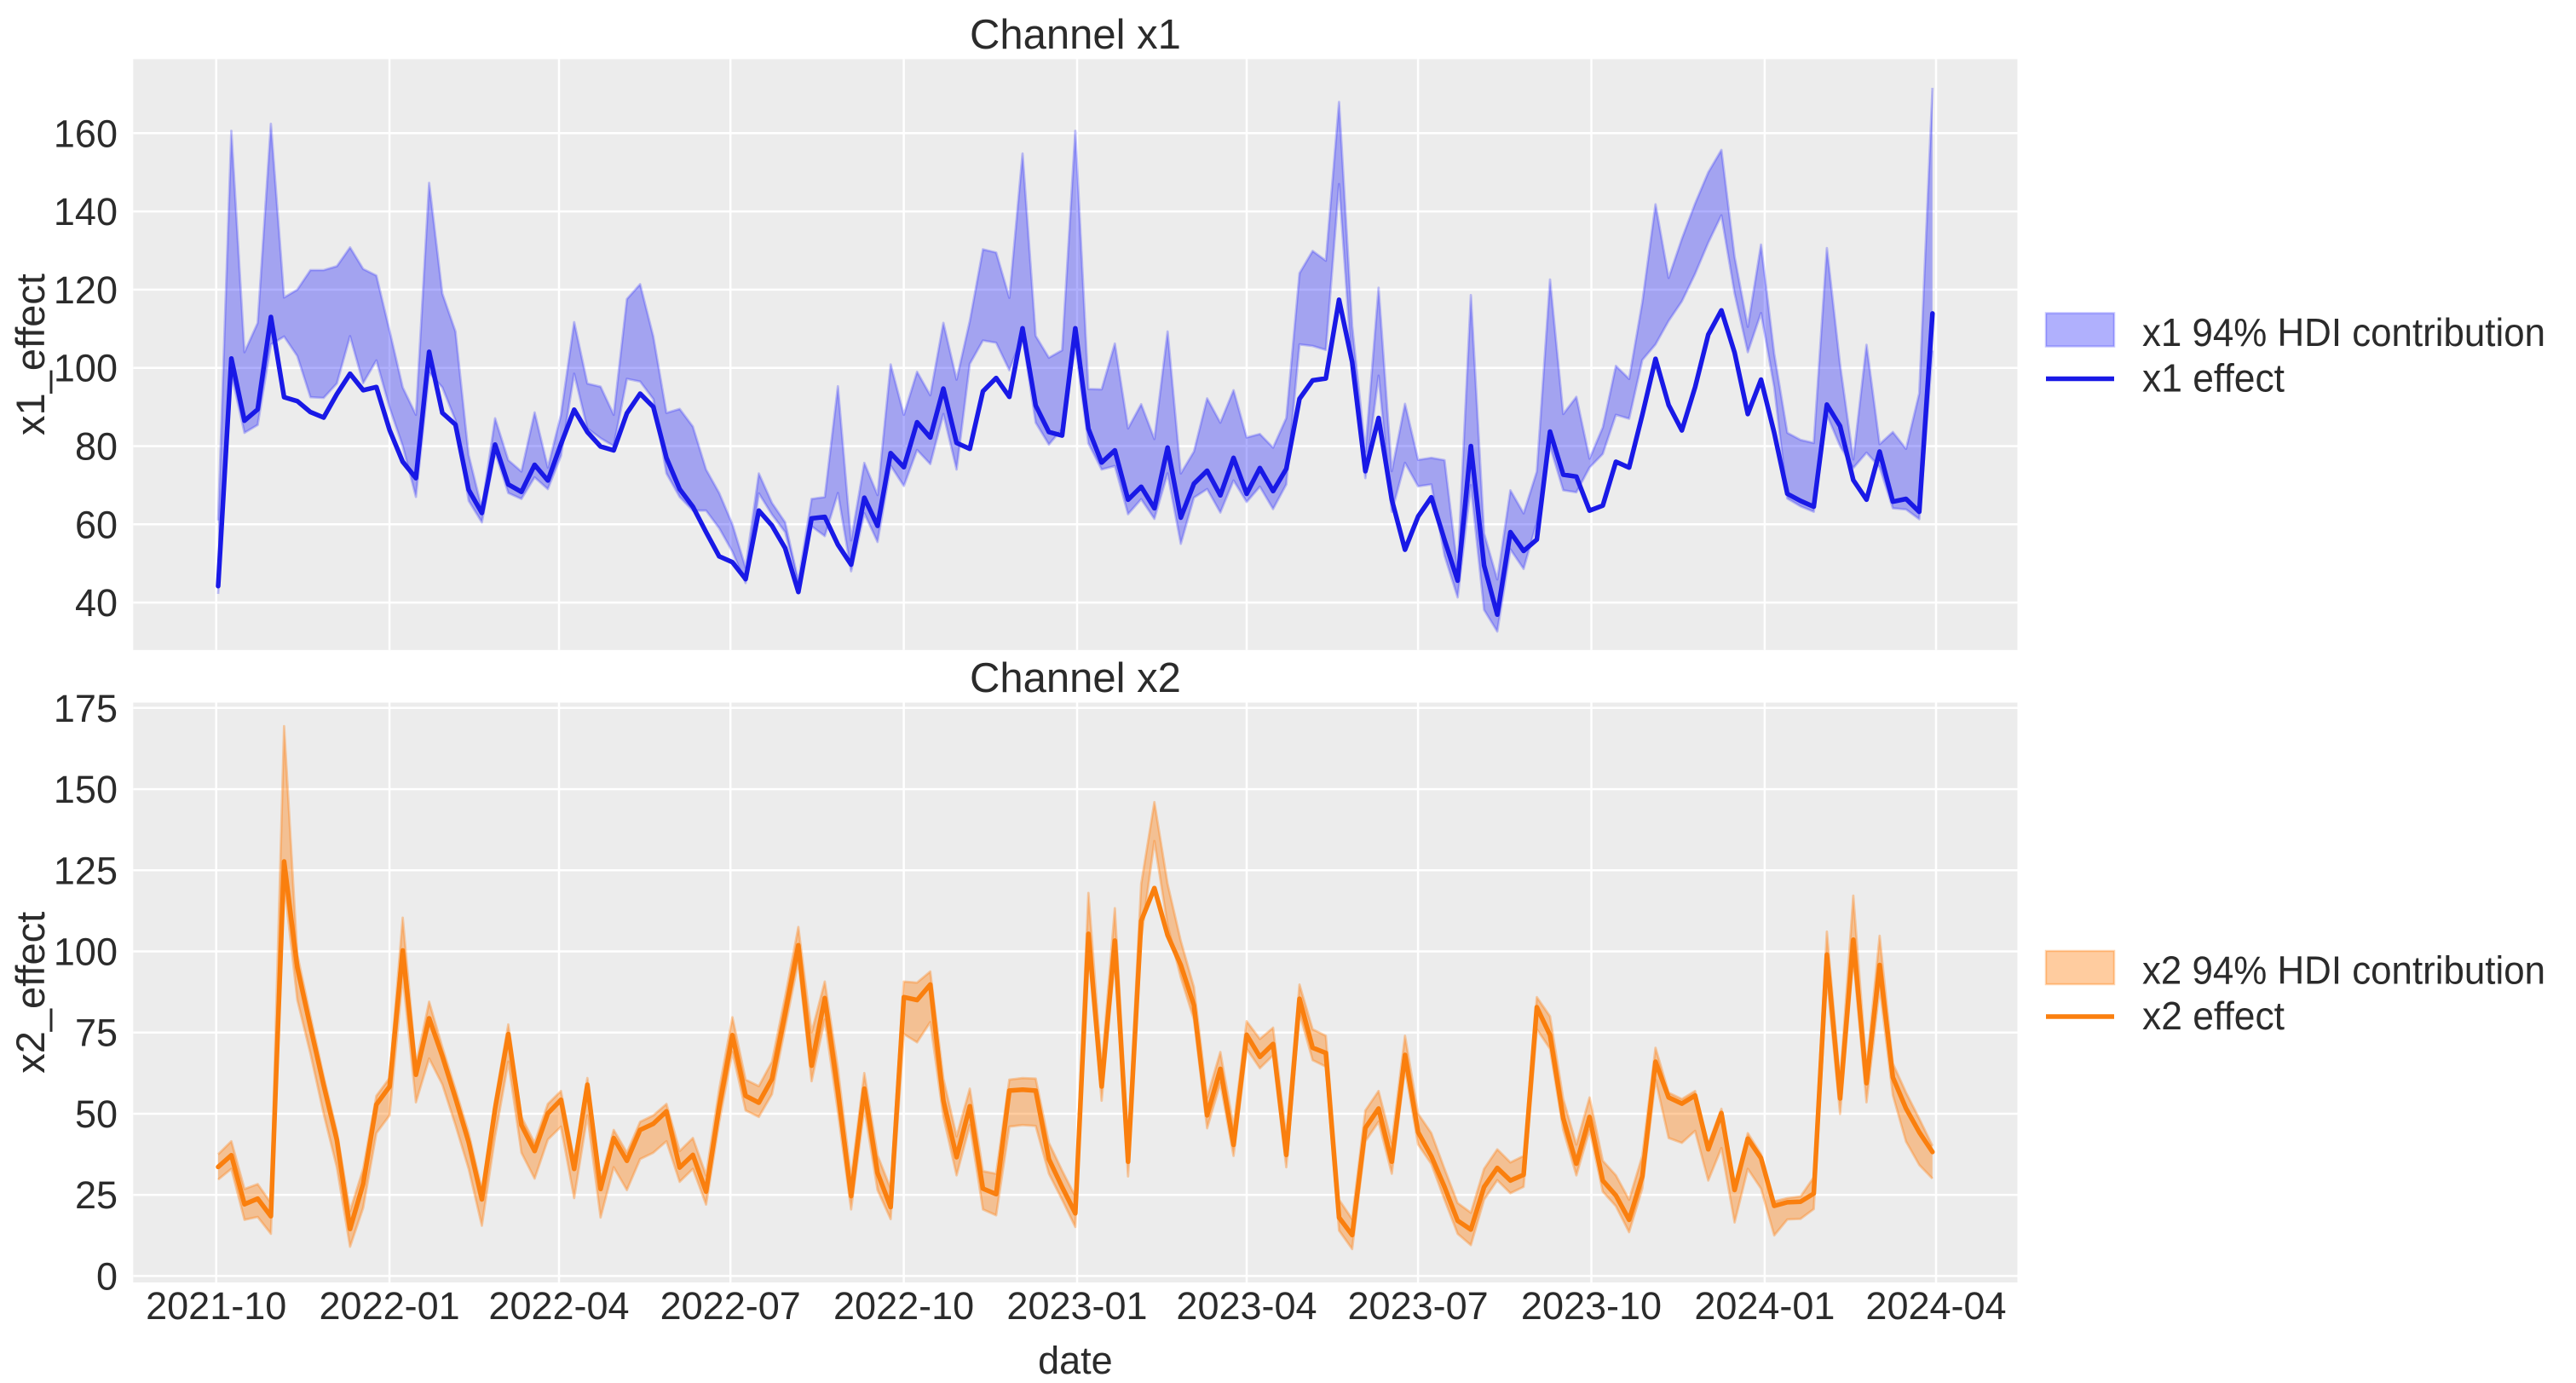  Describe the element at coordinates (1935, 1306) in the screenshot. I see `svg-text: 2024-04` at that location.